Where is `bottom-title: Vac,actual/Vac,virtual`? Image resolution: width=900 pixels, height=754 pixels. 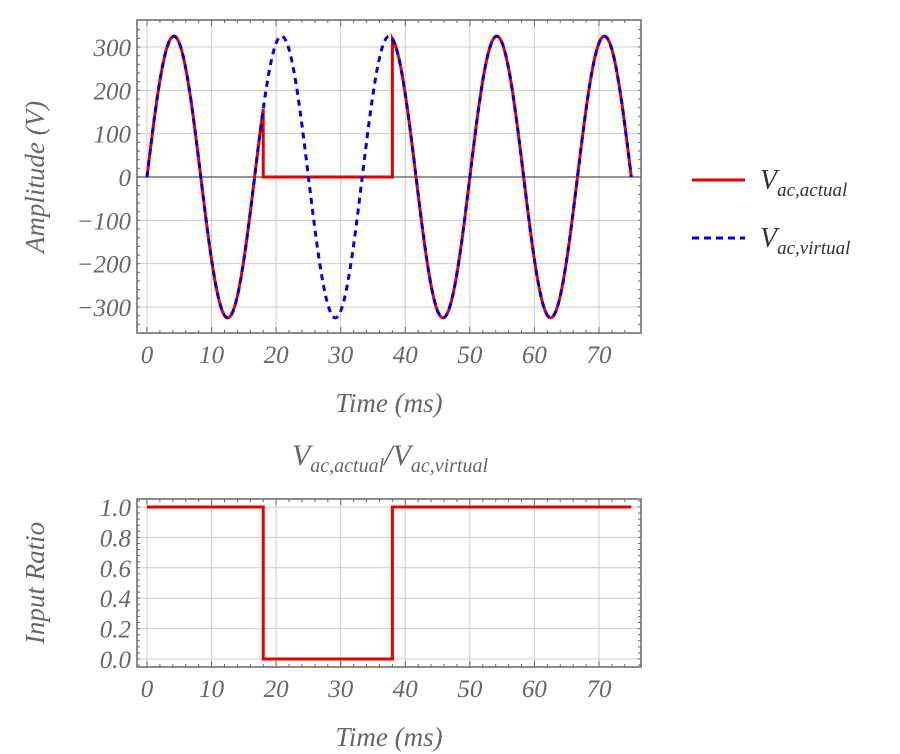
bottom-title: Vac,actual/Vac,virtual is located at coordinates (390, 458).